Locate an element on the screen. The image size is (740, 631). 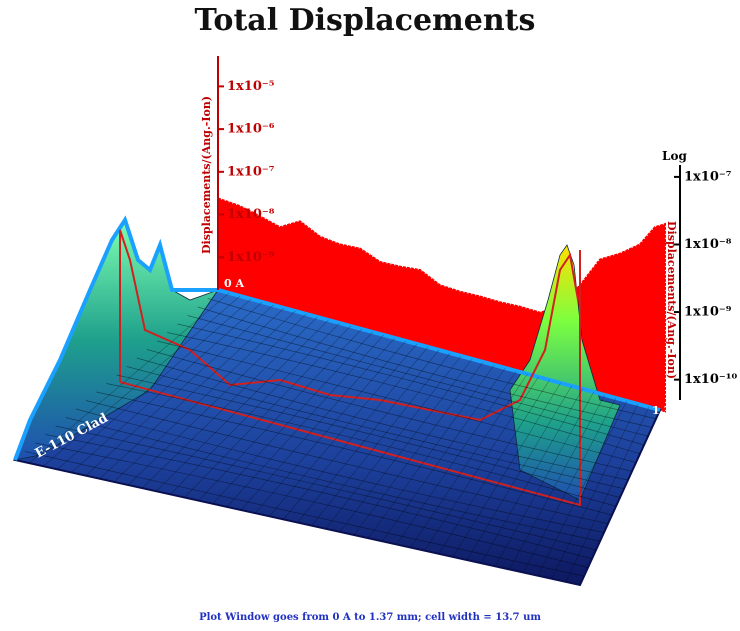
y2-axis-title: Displacements/(Ang.-Ion) is located at coordinates (671, 300).